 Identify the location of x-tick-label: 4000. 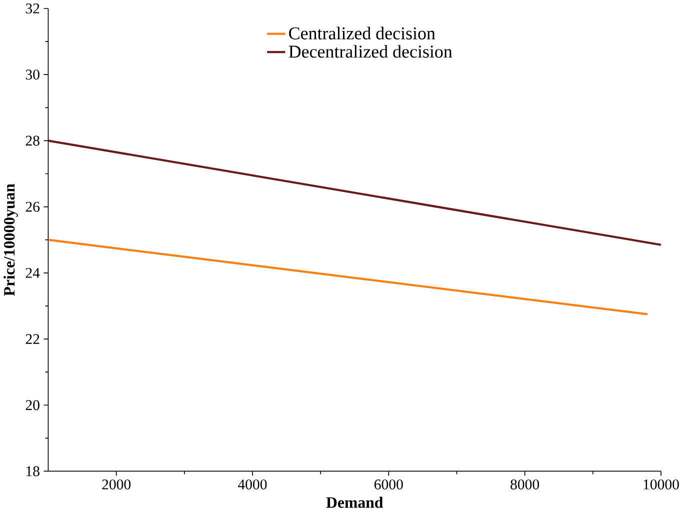
(252, 484).